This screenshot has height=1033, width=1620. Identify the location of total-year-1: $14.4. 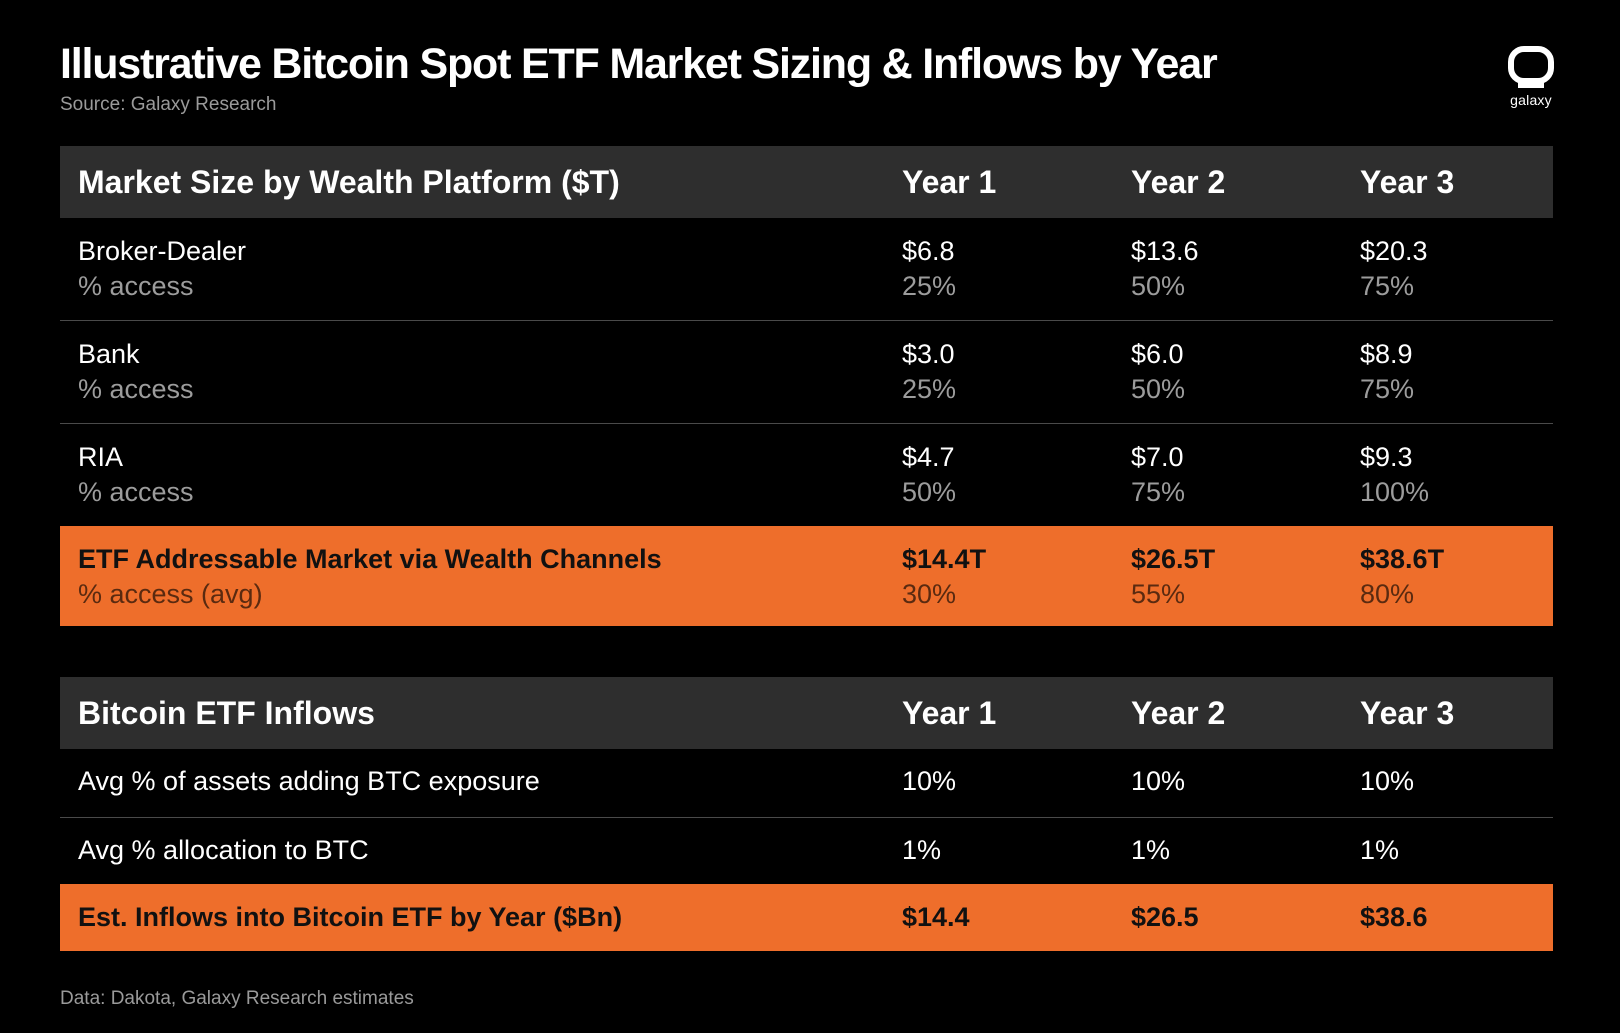
(936, 917).